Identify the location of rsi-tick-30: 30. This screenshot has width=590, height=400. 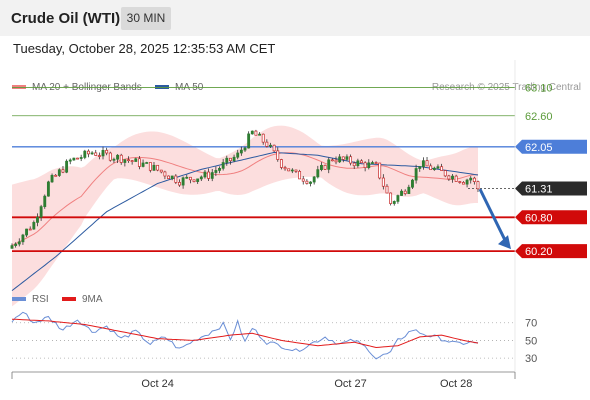
(531, 359).